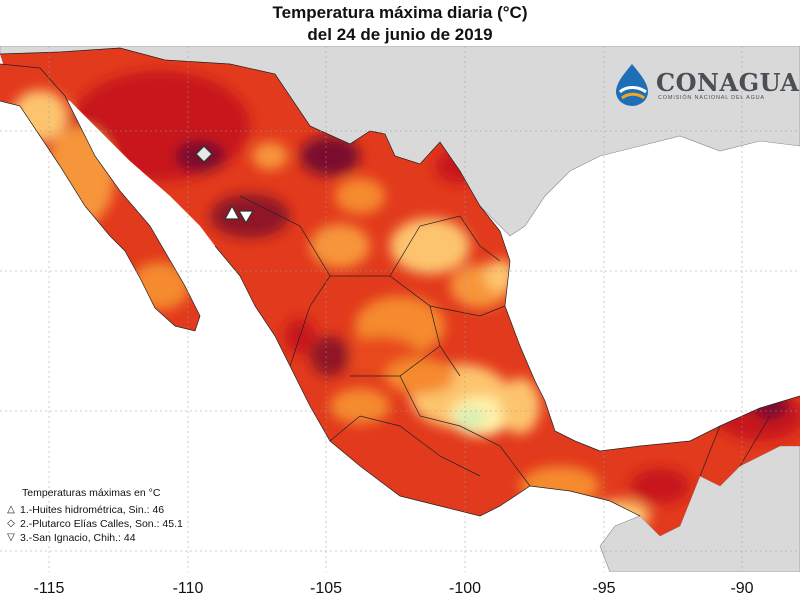 This screenshot has width=800, height=600. I want to click on x-tick-label: -95, so click(604, 588).